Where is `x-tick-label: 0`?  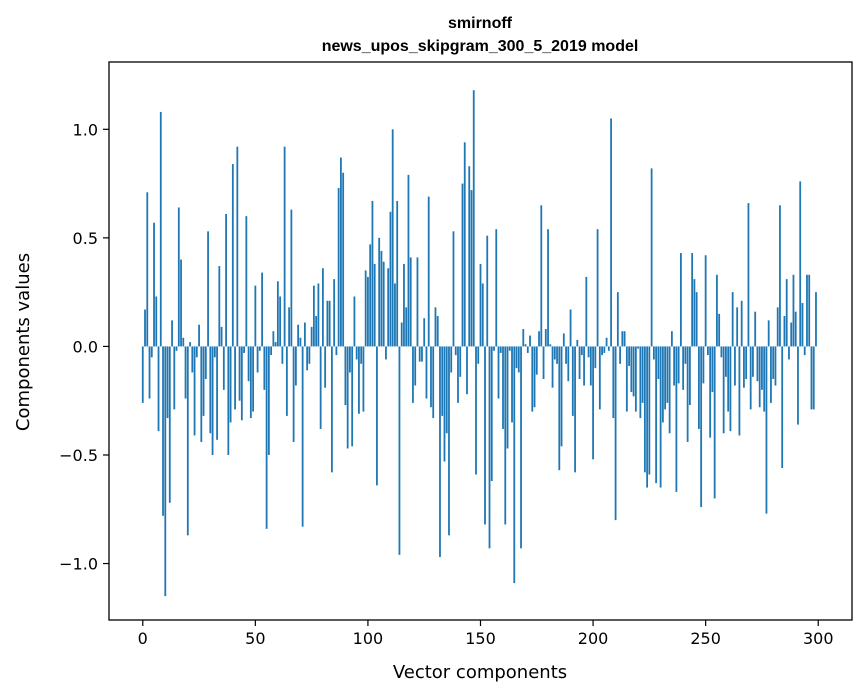 x-tick-label: 0 is located at coordinates (143, 638).